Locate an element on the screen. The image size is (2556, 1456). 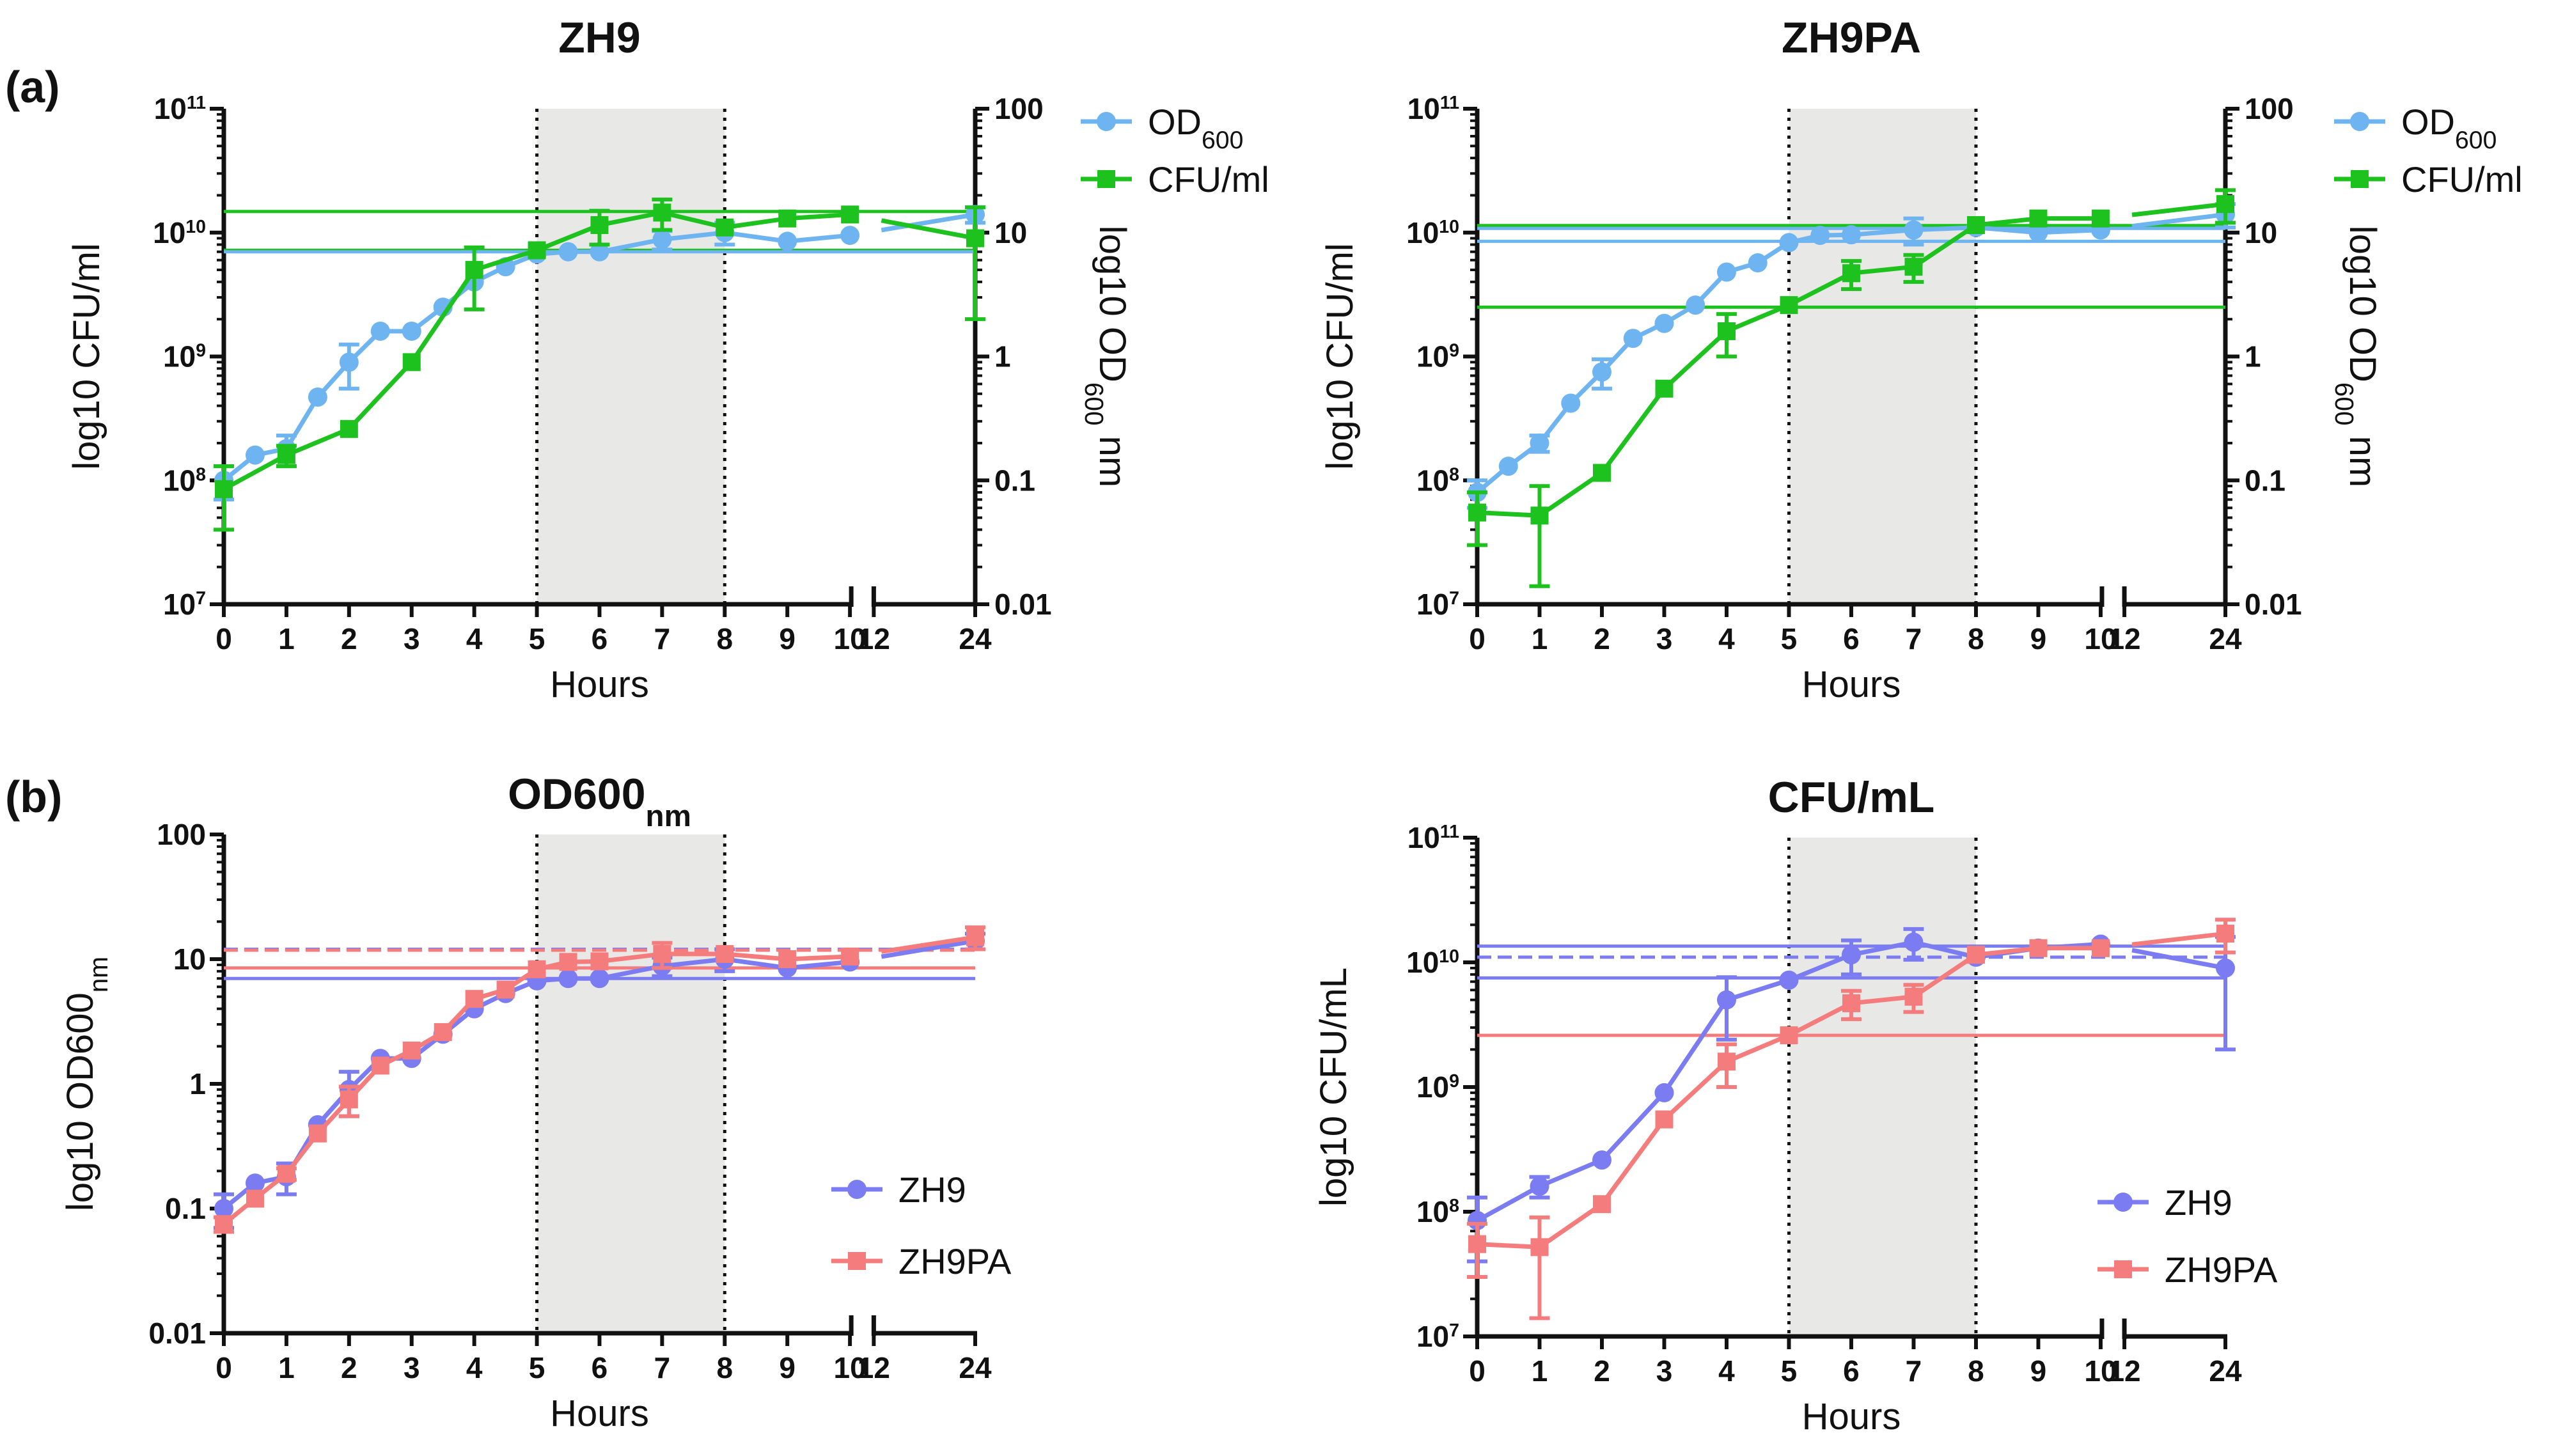
legend-label: OD600 is located at coordinates (2449, 128).